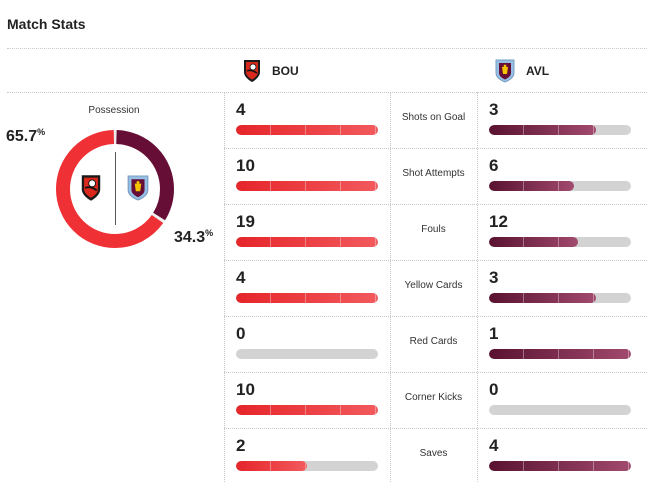  What do you see at coordinates (433, 453) in the screenshot?
I see `stat-name: Saves` at bounding box center [433, 453].